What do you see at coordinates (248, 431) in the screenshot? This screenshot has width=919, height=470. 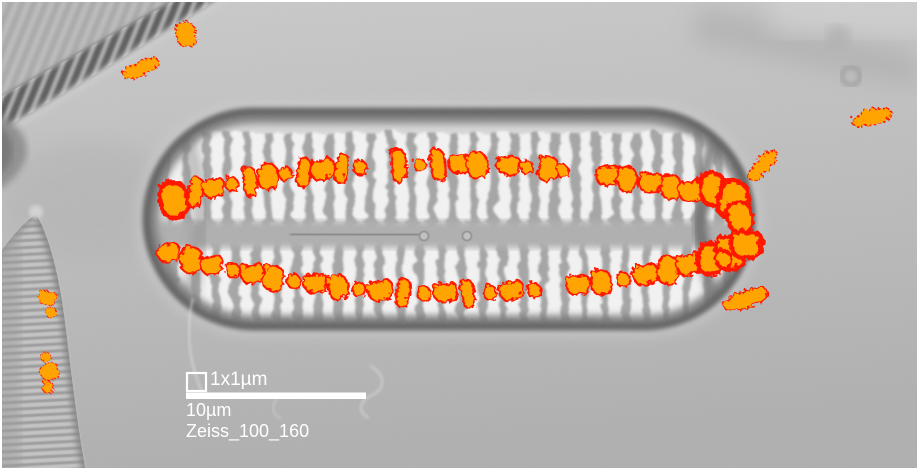 I see `system-label: Zeiss_100_160` at bounding box center [248, 431].